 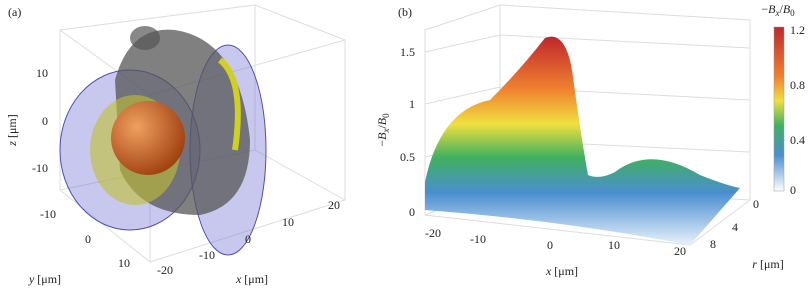 What do you see at coordinates (767, 264) in the screenshot?
I see `axis-label: r [μm]` at bounding box center [767, 264].